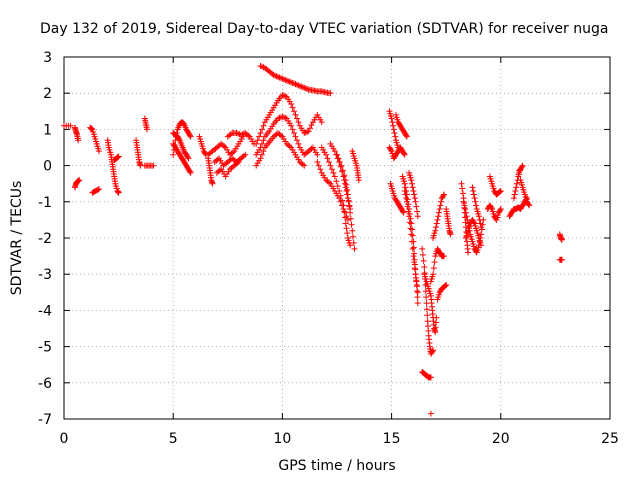 The width and height of the screenshot is (640, 480). Describe the element at coordinates (45, 311) in the screenshot. I see `y-tick-label: -4` at that location.